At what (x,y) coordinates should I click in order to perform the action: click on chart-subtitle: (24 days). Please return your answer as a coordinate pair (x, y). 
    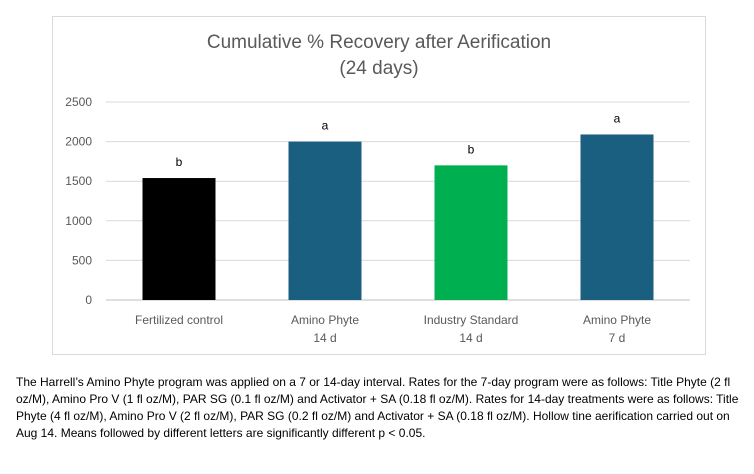
    Looking at the image, I should click on (379, 68).